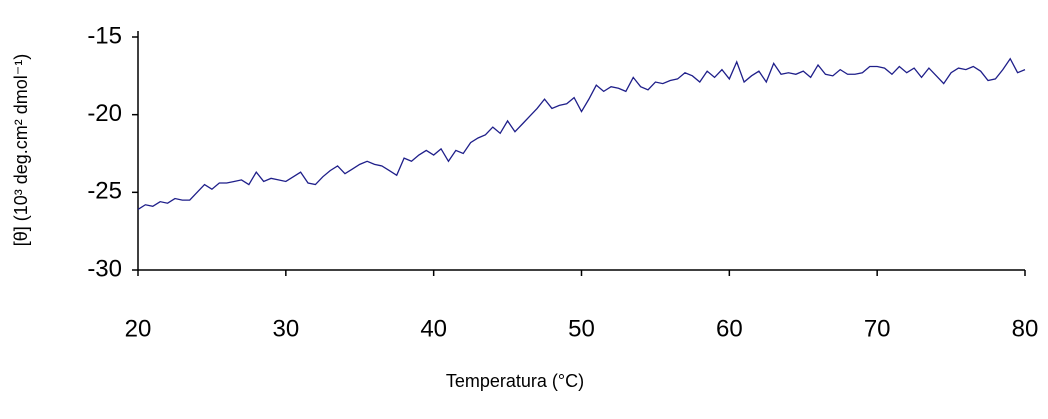 The image size is (1048, 419). Describe the element at coordinates (138, 328) in the screenshot. I see `x-tick-label: 20` at that location.